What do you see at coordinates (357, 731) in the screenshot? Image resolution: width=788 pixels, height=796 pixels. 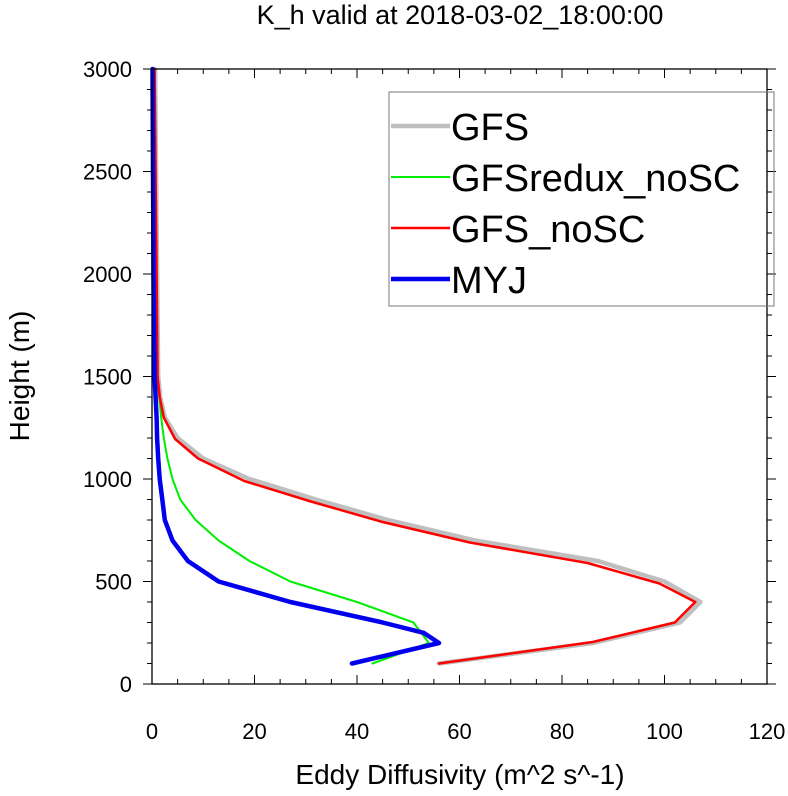 I see `x-tick-label: 40` at bounding box center [357, 731].